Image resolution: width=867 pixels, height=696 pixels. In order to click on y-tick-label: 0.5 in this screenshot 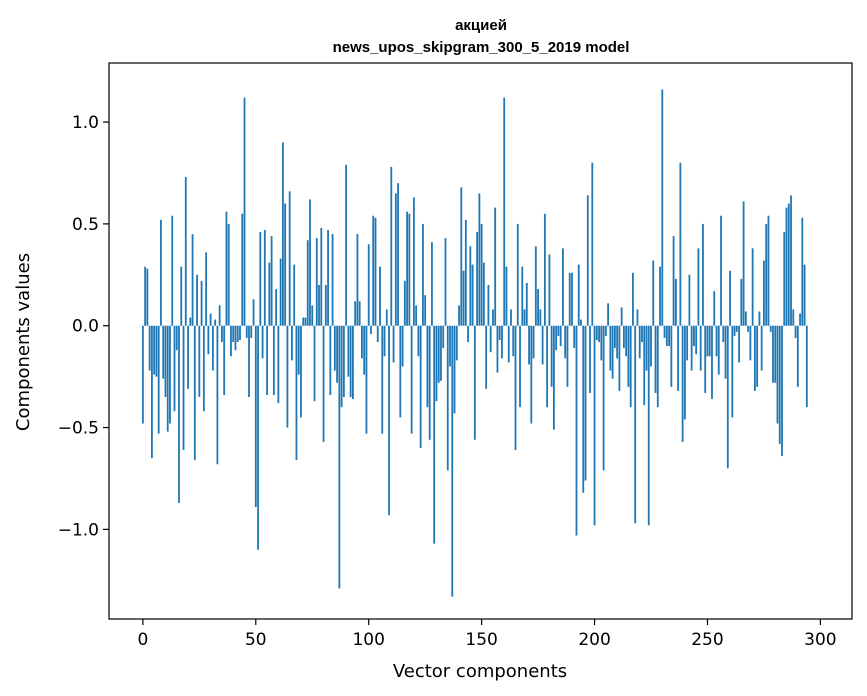, I will do `click(85, 225)`.